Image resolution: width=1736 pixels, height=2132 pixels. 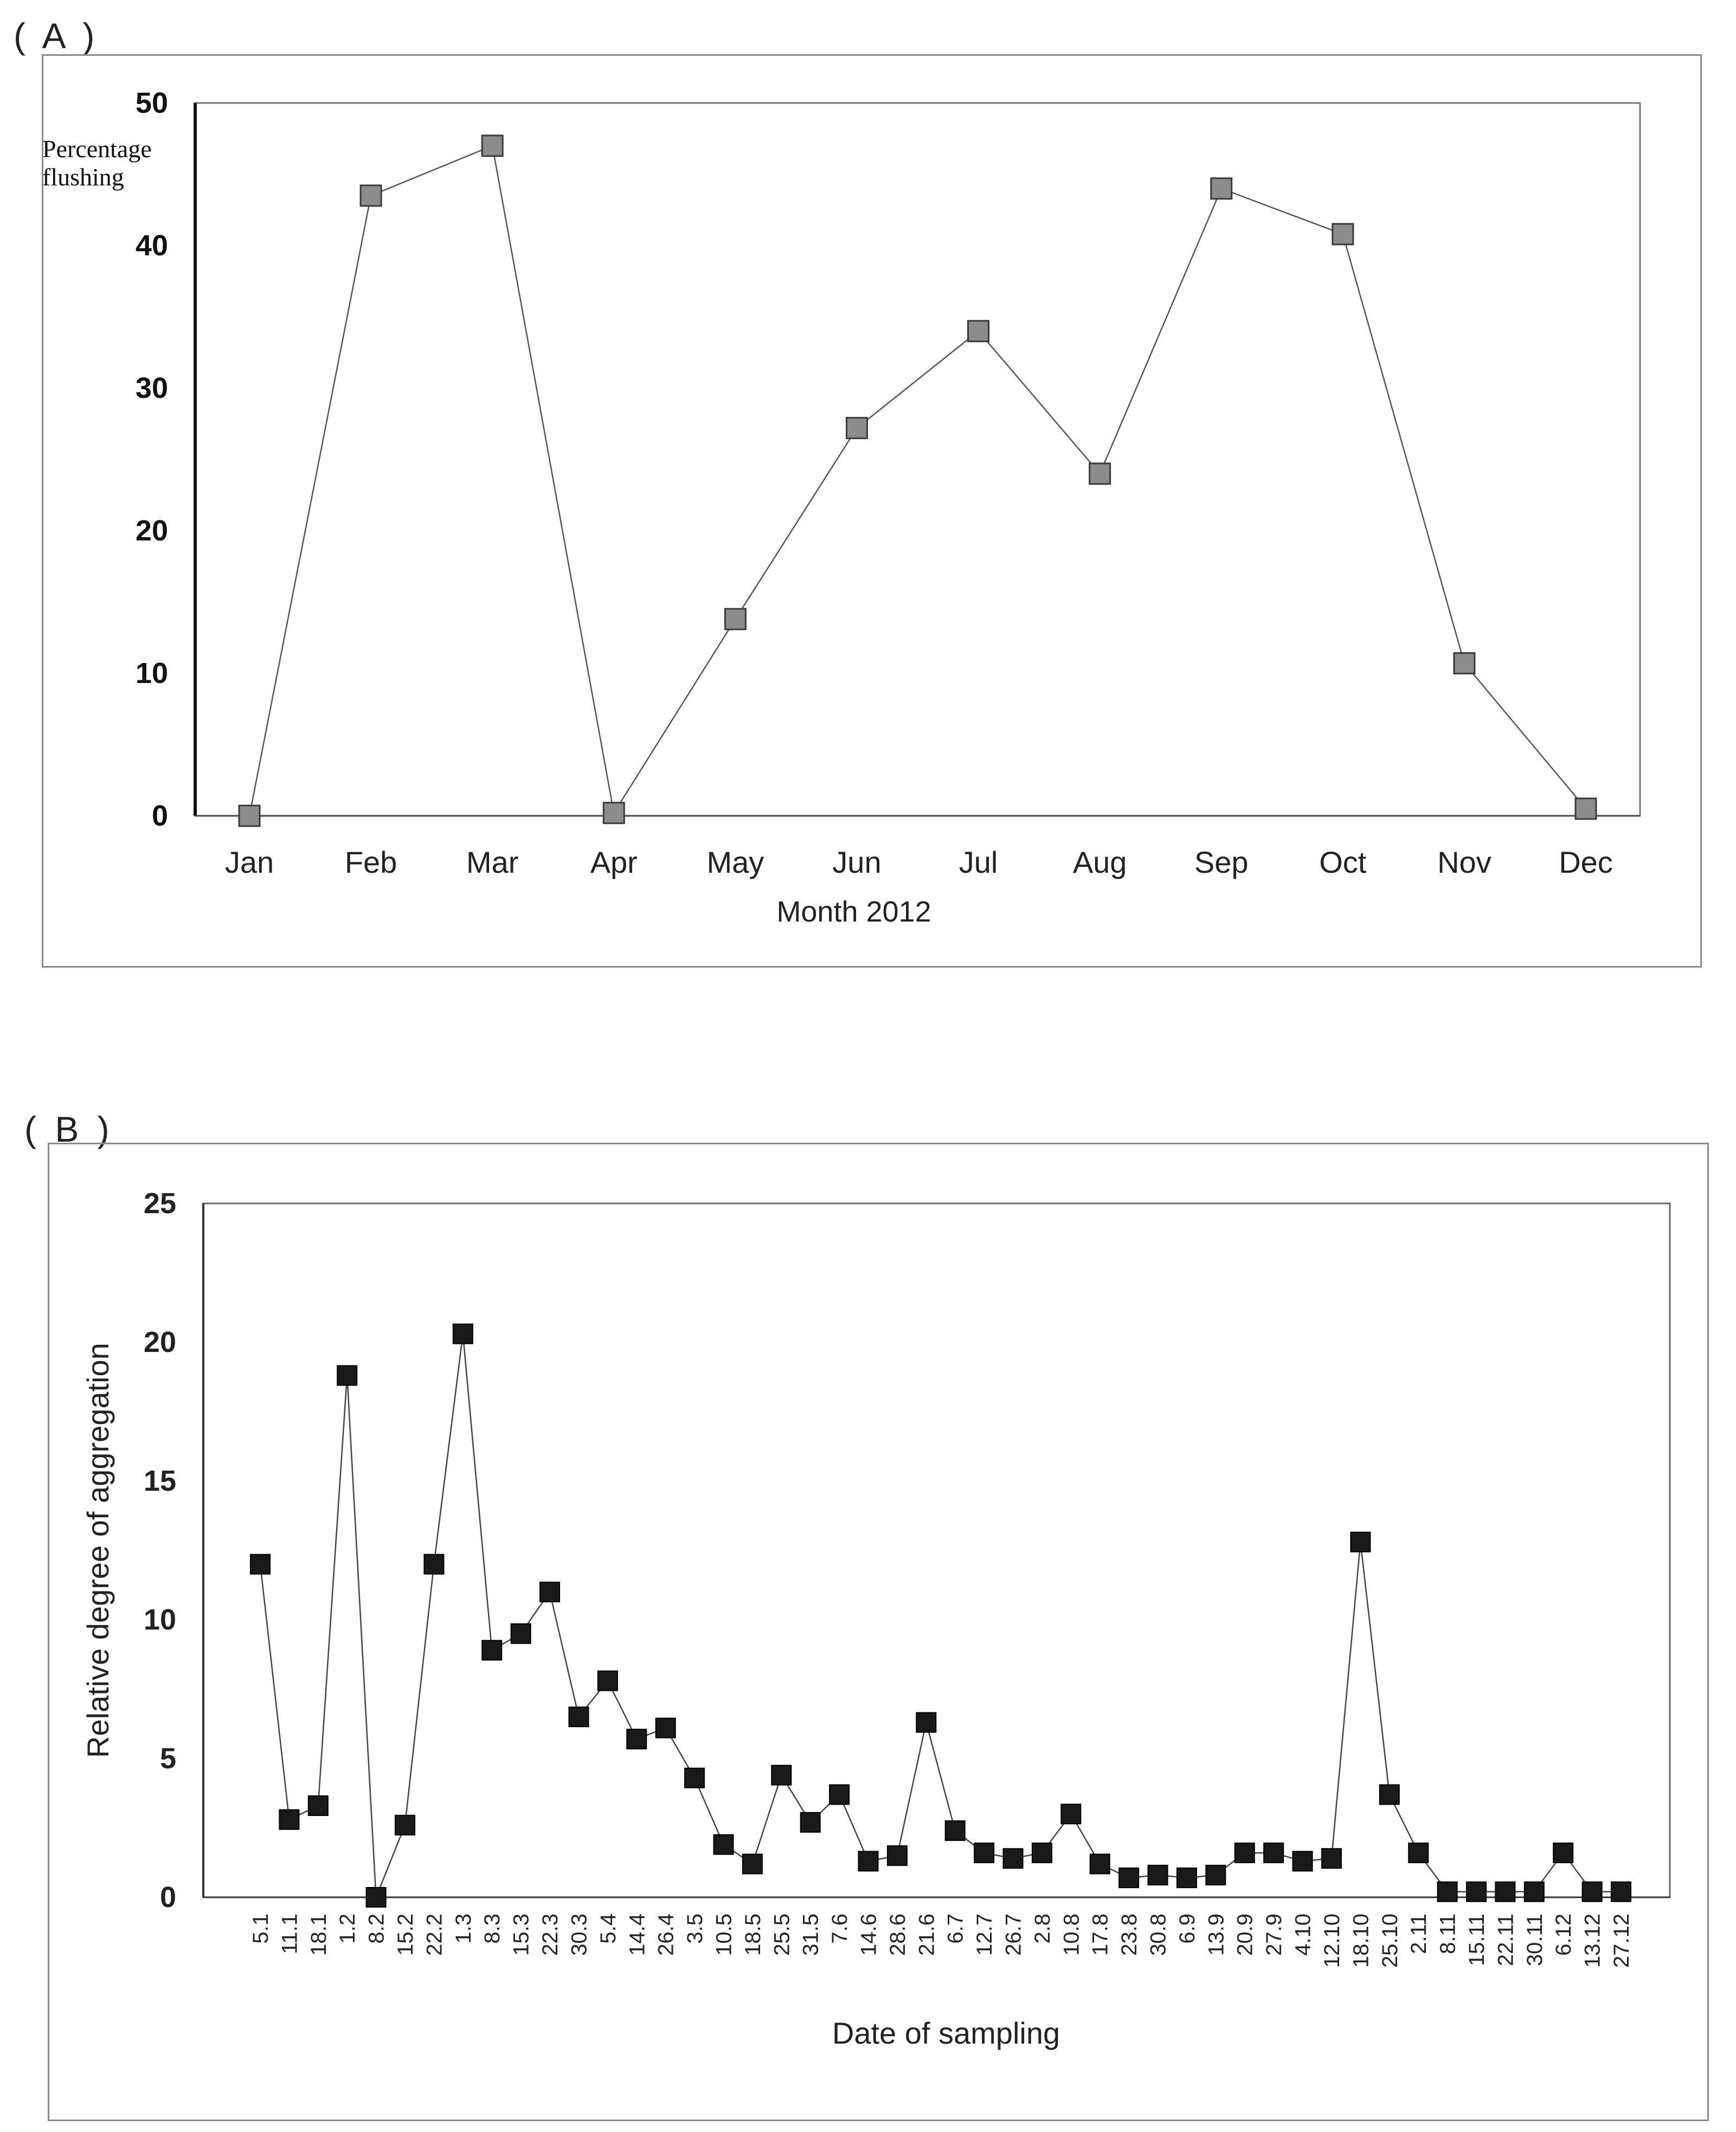 I want to click on chart-a-x-tick-label: Jul, so click(x=978, y=862).